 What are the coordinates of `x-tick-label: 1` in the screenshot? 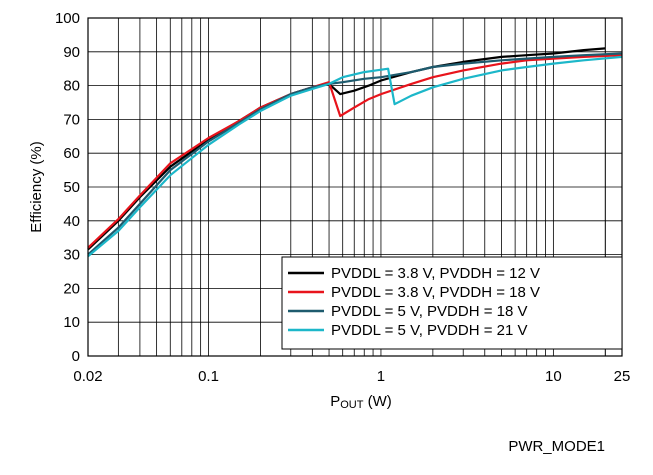 It's located at (381, 376).